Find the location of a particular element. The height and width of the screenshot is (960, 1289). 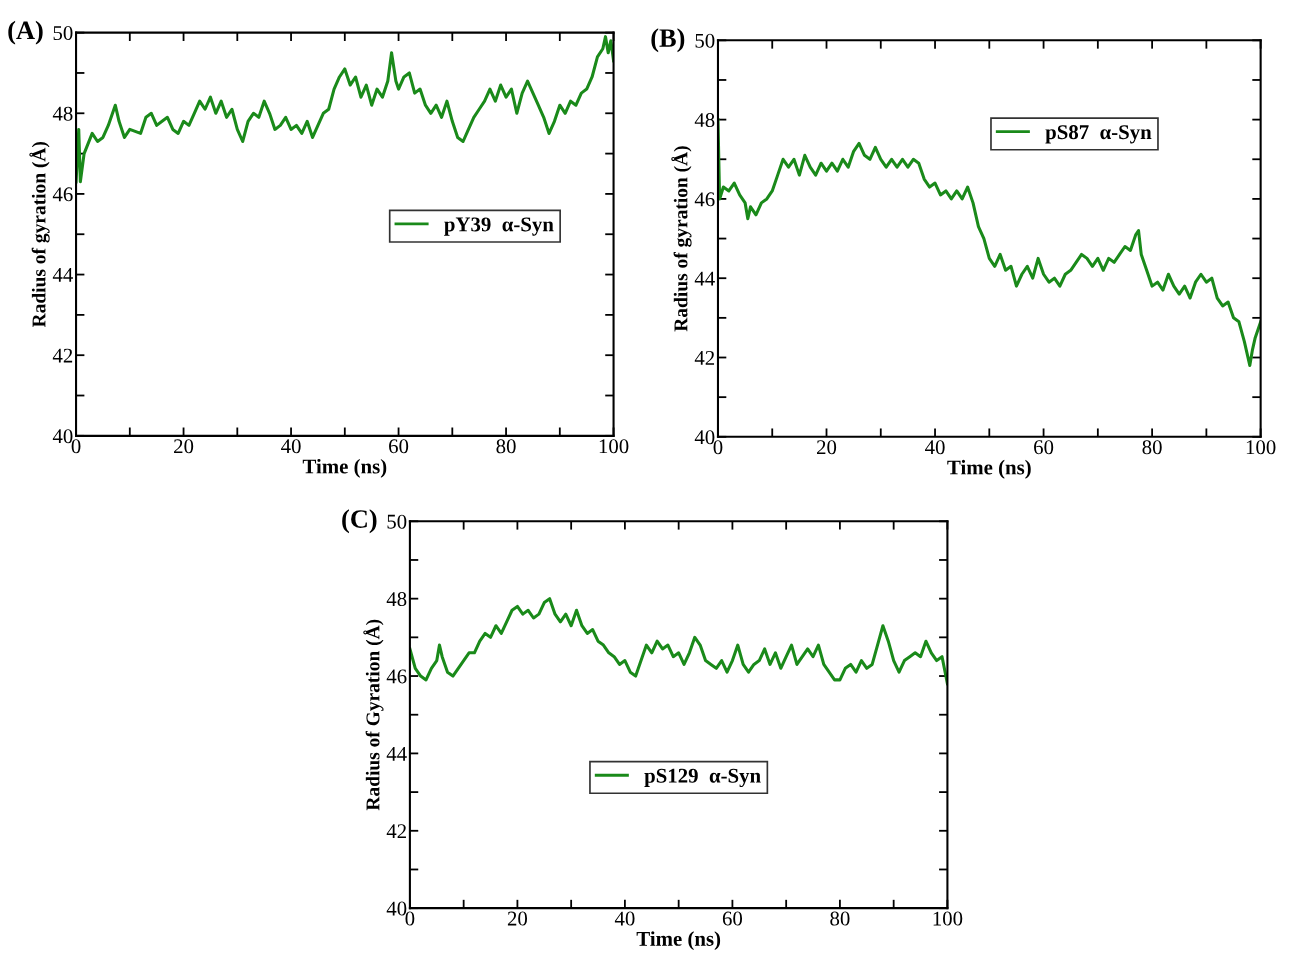

y-axis-title: Radius of Gyration (Å) is located at coordinates (373, 715).